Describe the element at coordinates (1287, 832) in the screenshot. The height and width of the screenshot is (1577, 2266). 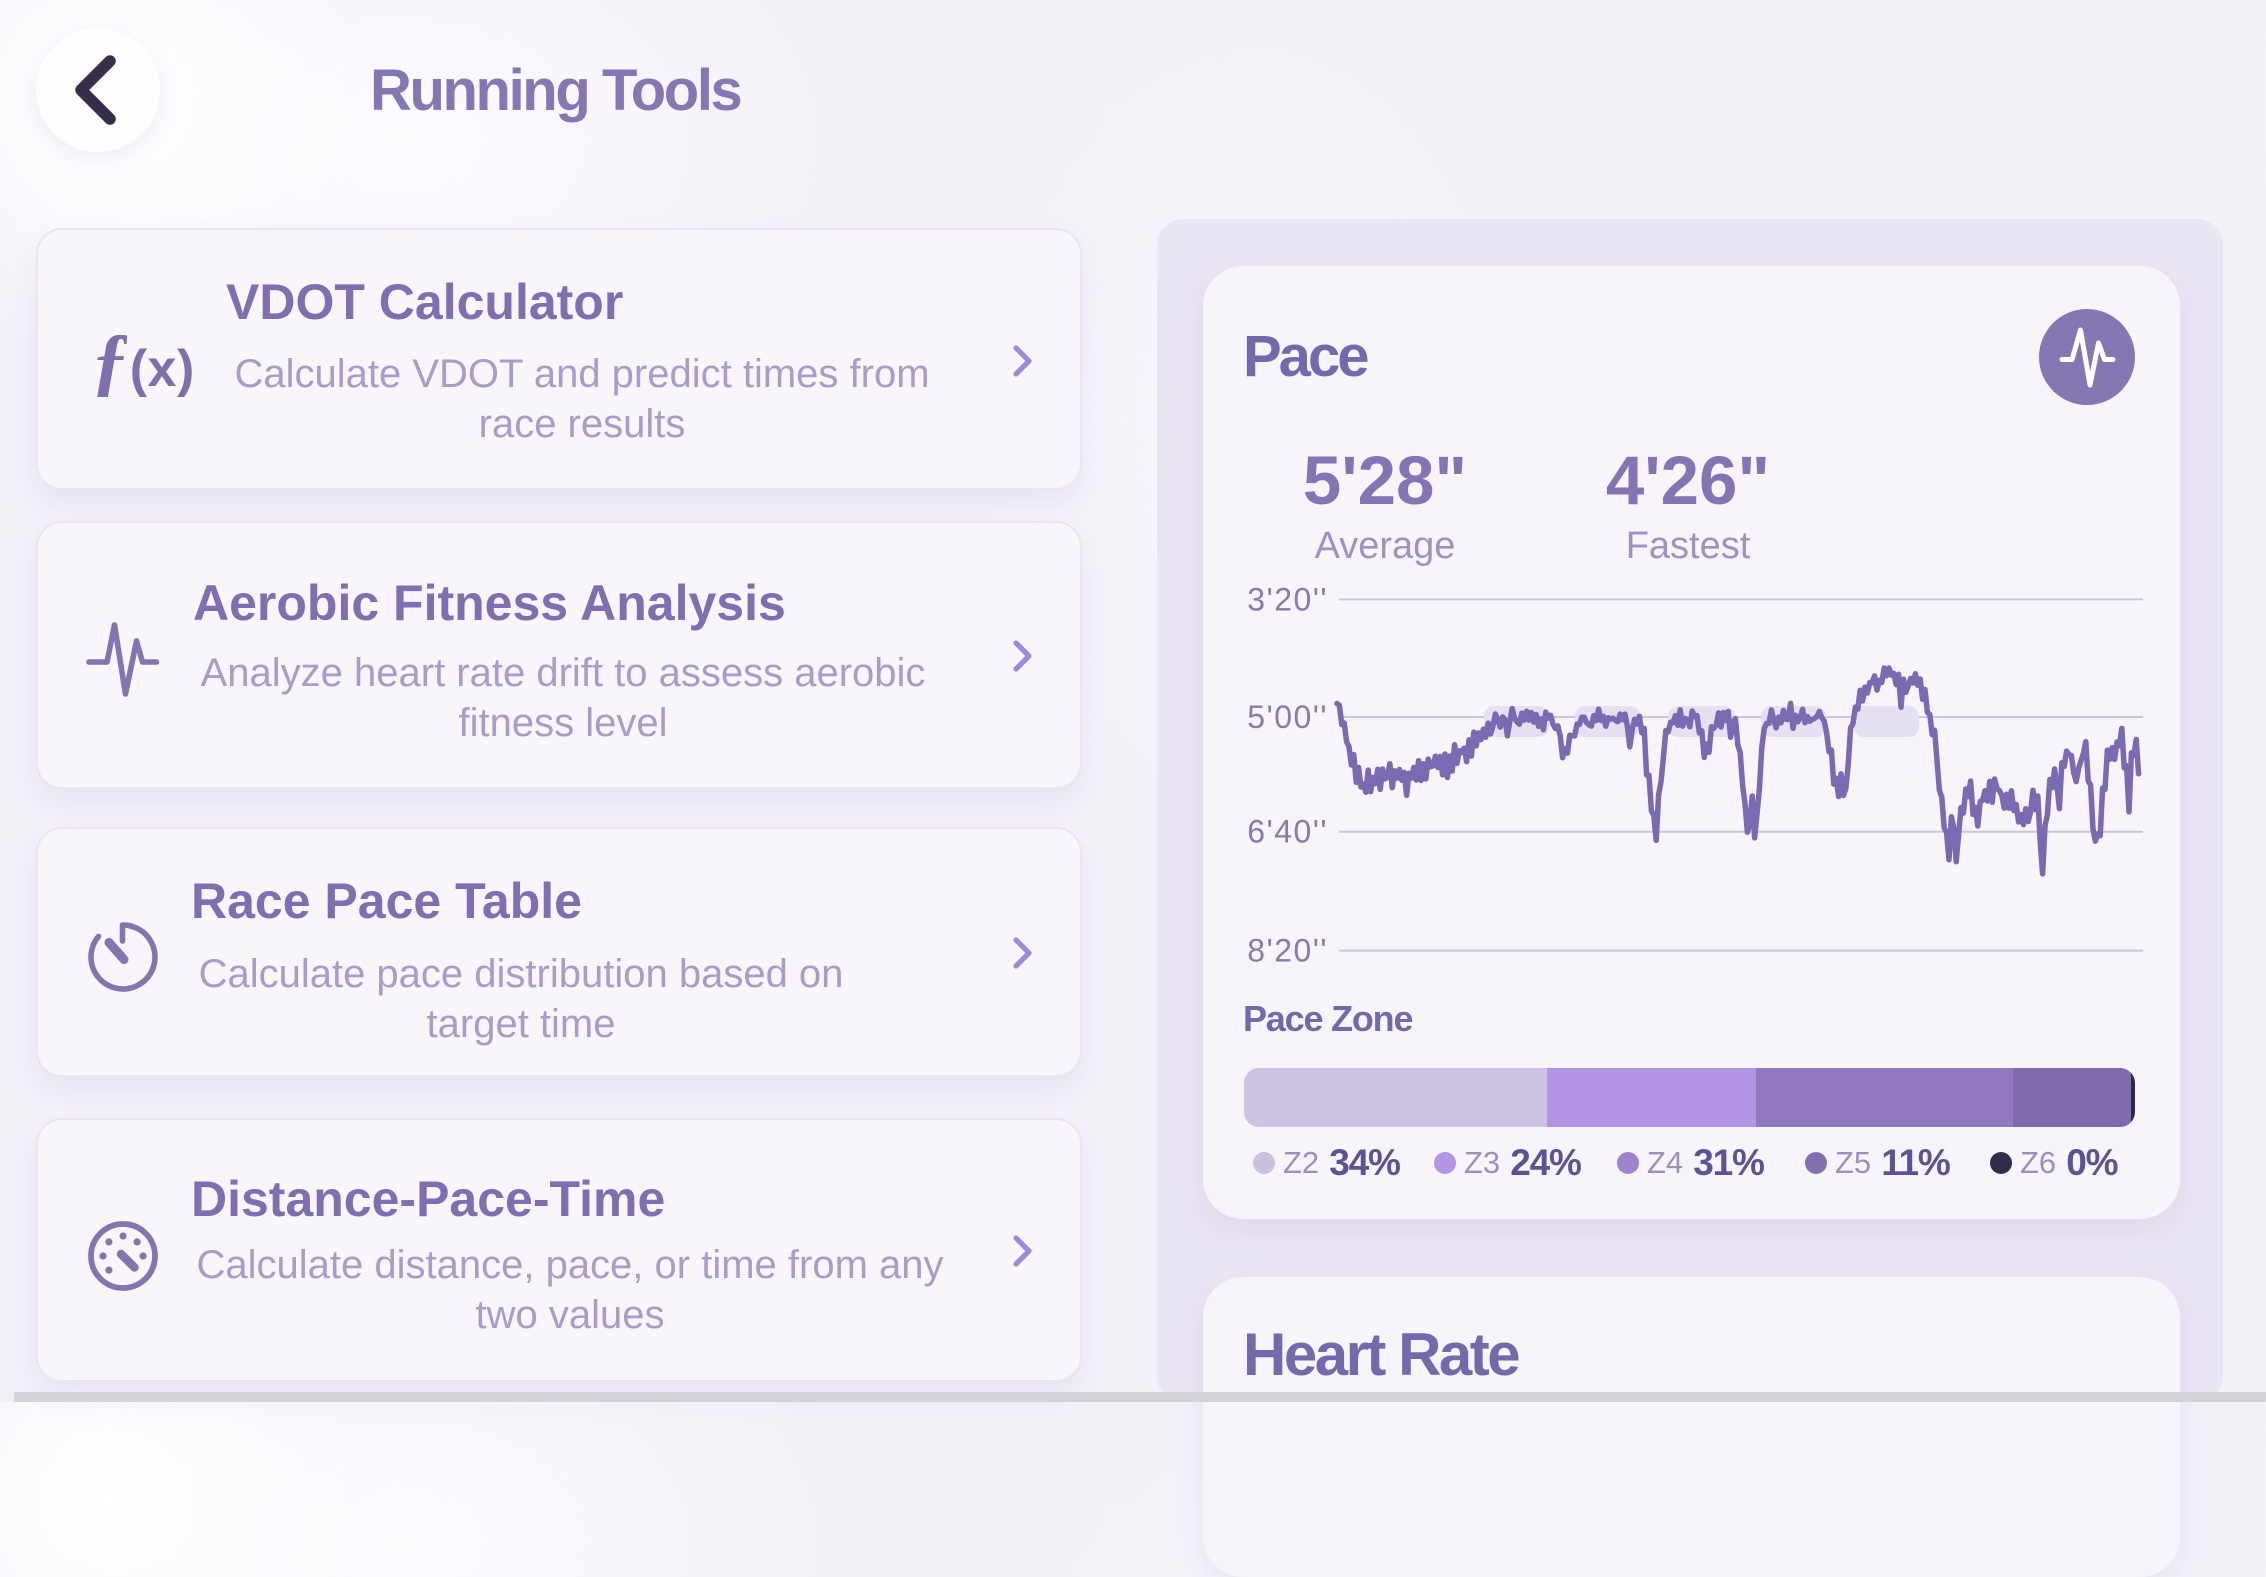
I see `svg-text: 6'40''` at that location.